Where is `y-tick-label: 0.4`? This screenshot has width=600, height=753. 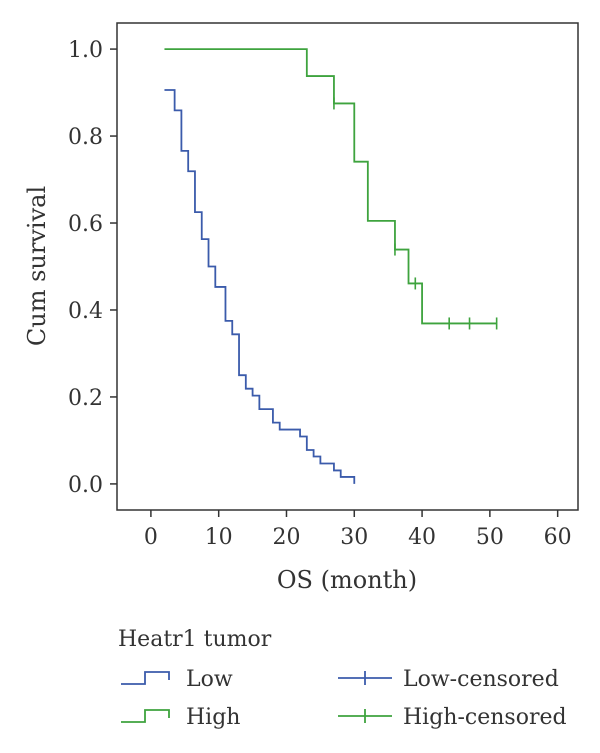
y-tick-label: 0.4 is located at coordinates (85, 311).